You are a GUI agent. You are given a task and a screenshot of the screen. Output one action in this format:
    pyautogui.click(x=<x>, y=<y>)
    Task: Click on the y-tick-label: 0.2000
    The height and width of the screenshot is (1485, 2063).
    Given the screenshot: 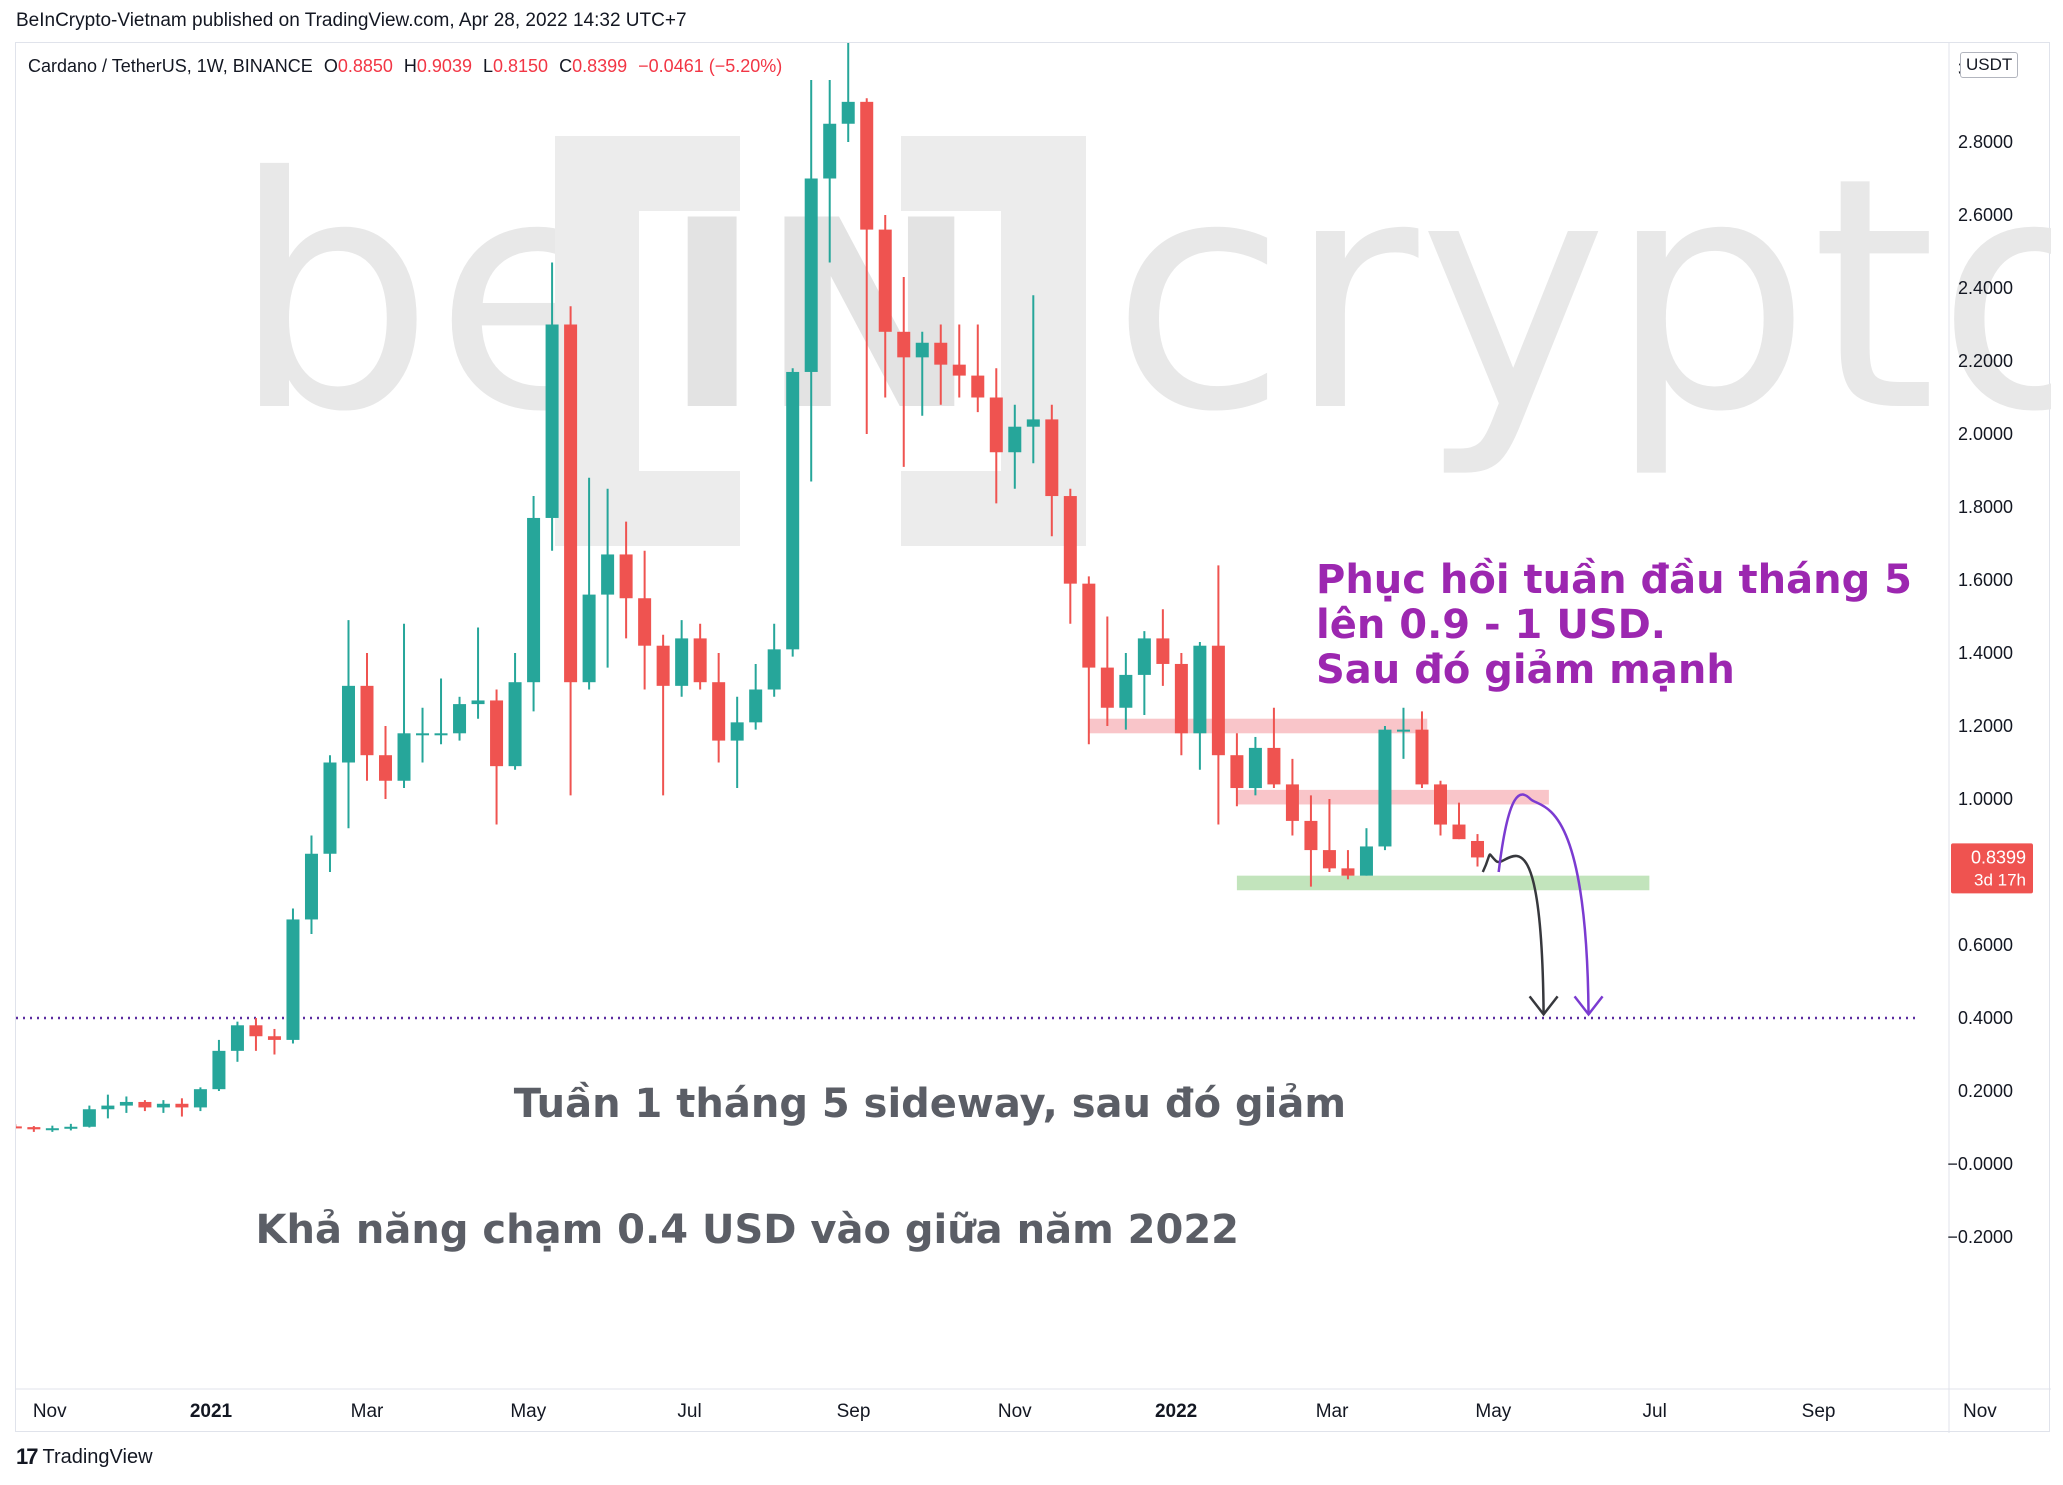 What is the action you would take?
    pyautogui.click(x=1985, y=1091)
    